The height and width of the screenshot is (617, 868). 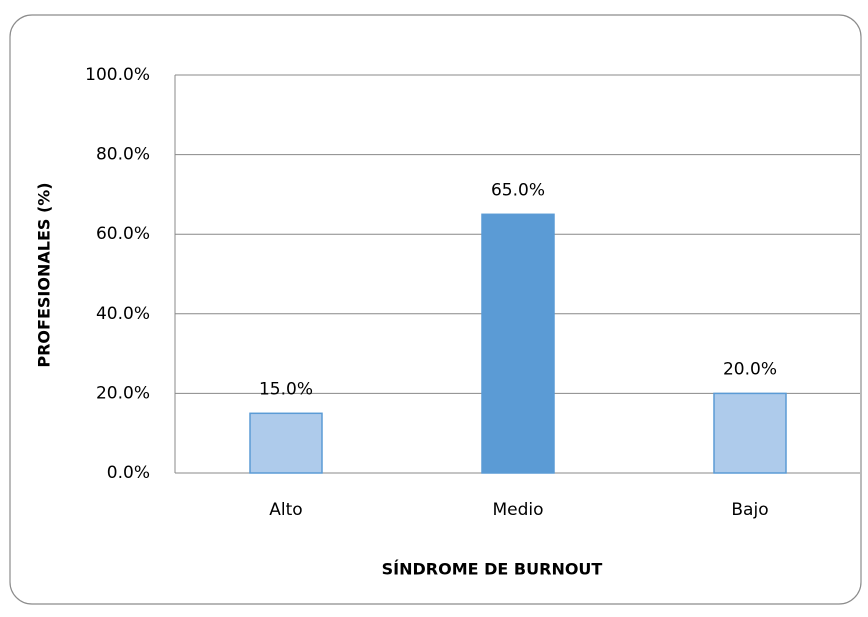 I want to click on y-tick-label: 20.0%, so click(x=123, y=393).